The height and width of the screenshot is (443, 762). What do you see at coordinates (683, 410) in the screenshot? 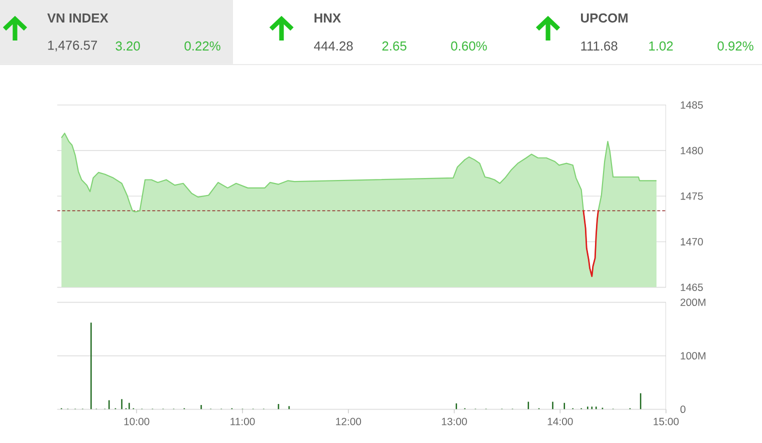
I see `y-tick-label: 0` at bounding box center [683, 410].